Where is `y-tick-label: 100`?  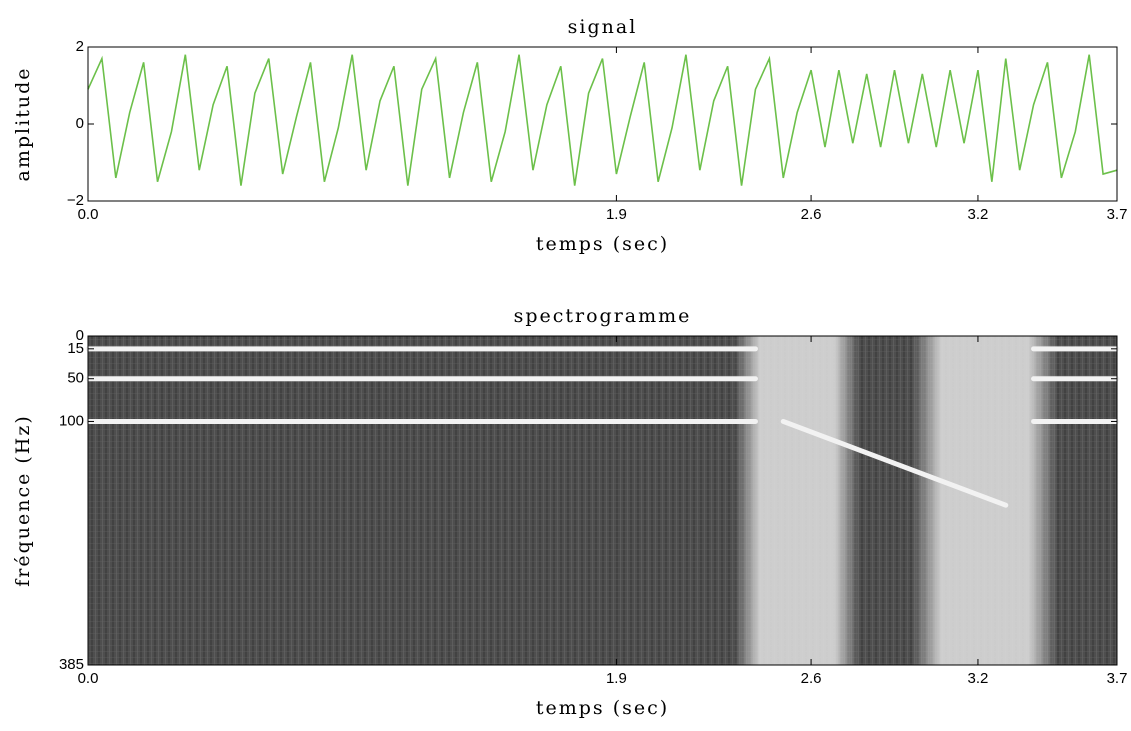
y-tick-label: 100 is located at coordinates (71, 420).